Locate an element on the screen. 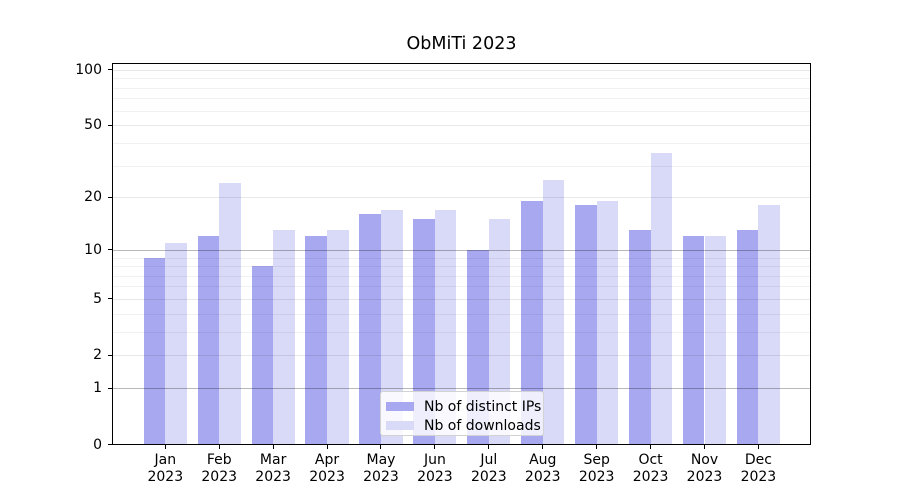  x-tick-label: Sep 2023 is located at coordinates (596, 468).